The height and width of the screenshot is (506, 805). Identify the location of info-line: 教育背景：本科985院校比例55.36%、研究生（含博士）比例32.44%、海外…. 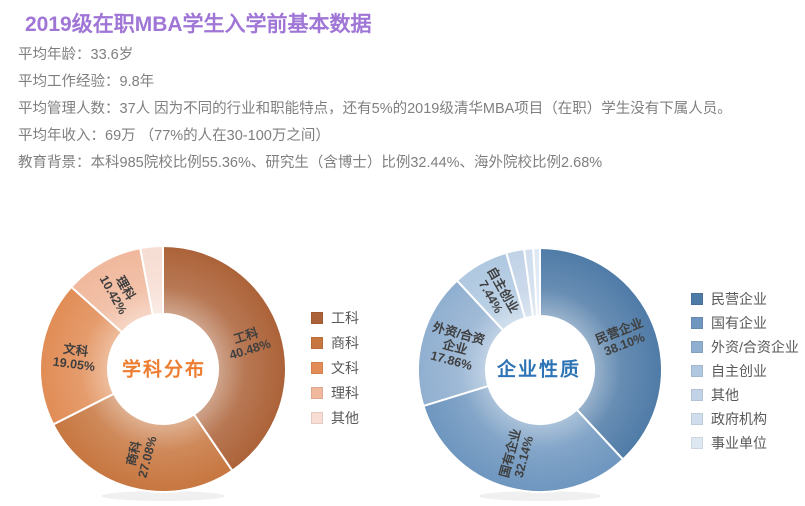
(310, 163).